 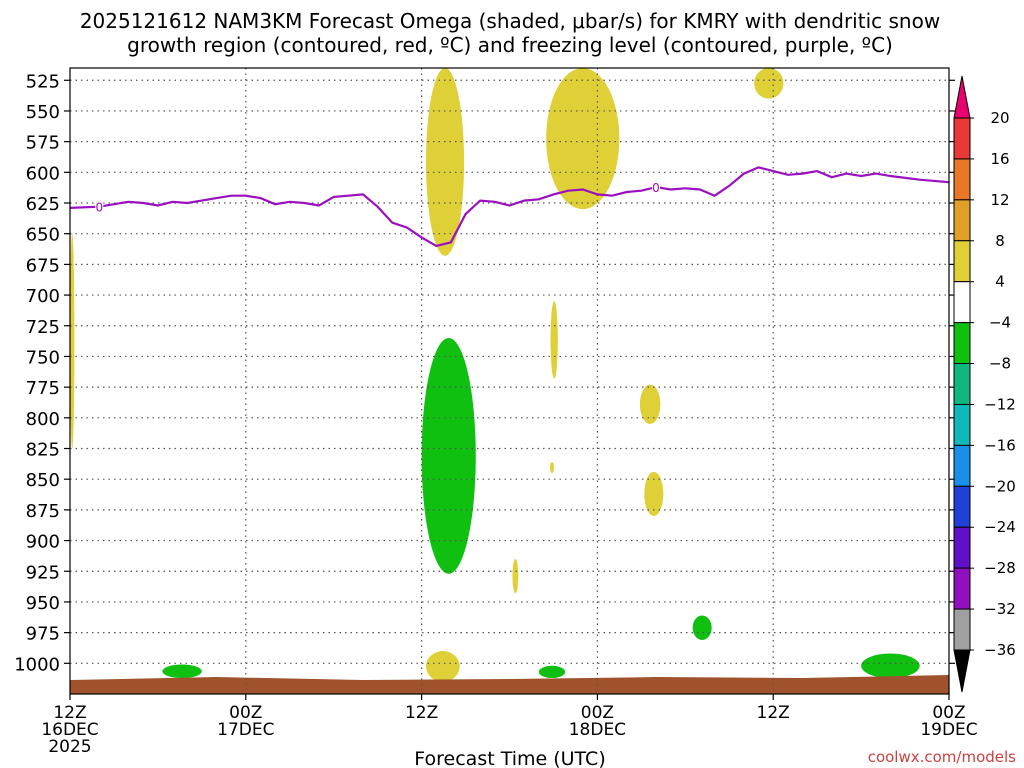 I want to click on colorbar-label-3: 8, so click(x=1000, y=241).